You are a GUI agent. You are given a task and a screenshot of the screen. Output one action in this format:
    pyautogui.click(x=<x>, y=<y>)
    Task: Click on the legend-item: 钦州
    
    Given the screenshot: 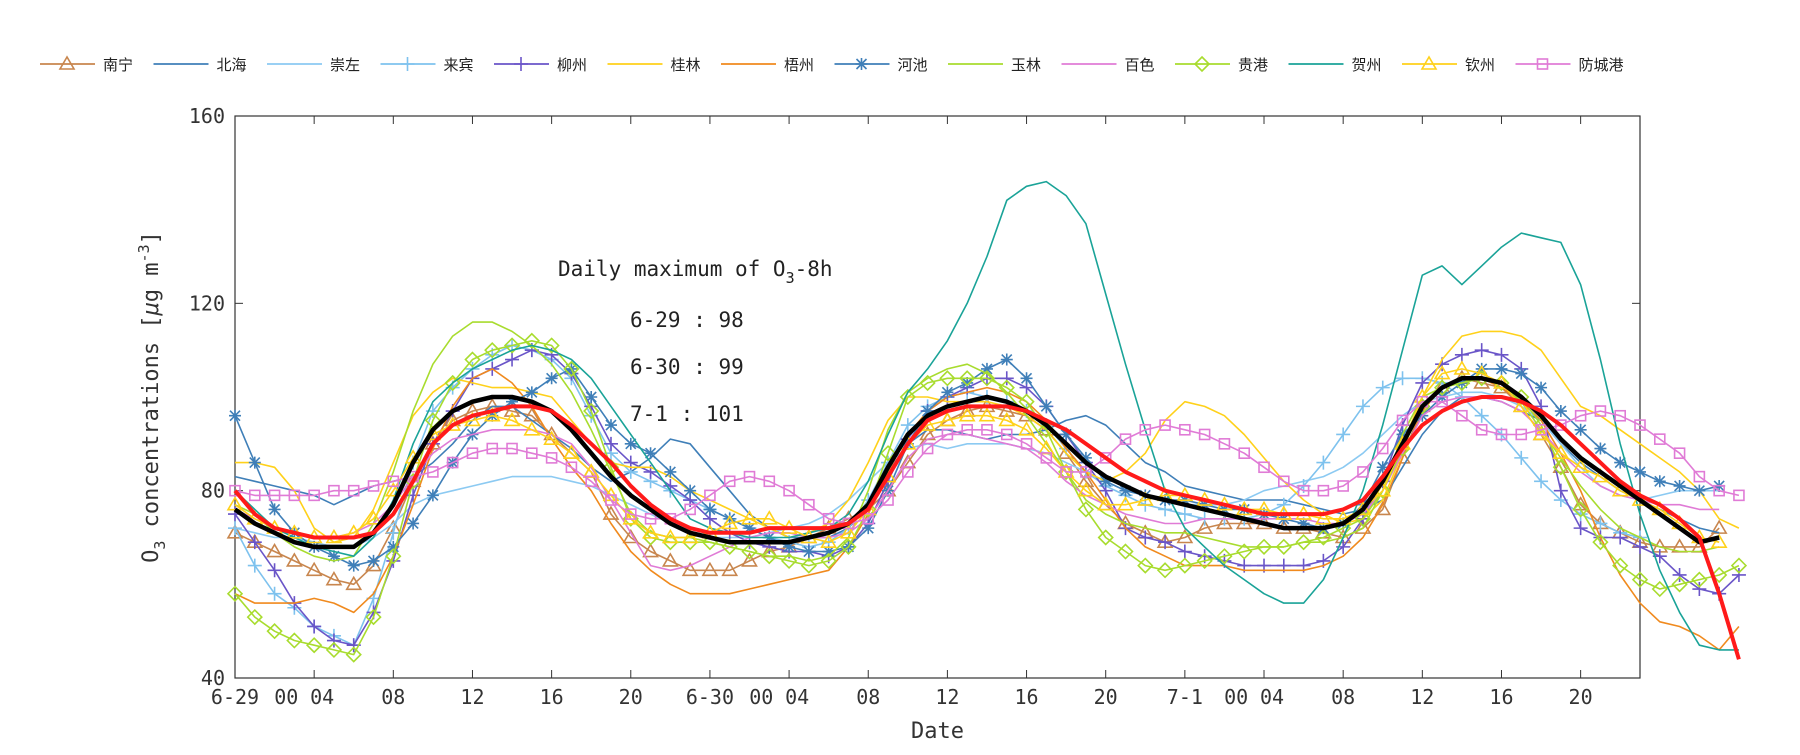 What is the action you would take?
    pyautogui.click(x=1448, y=64)
    